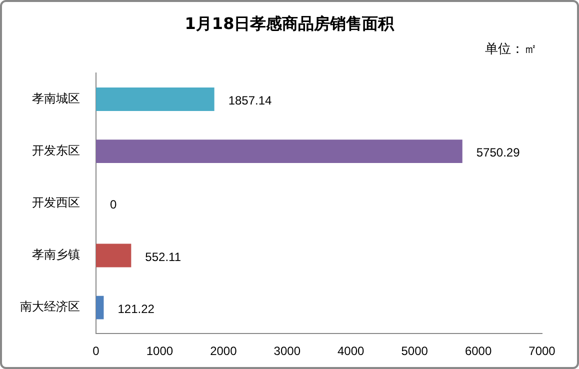 This screenshot has height=369, width=579. What do you see at coordinates (160, 351) in the screenshot?
I see `x-tick-label: 1000` at bounding box center [160, 351].